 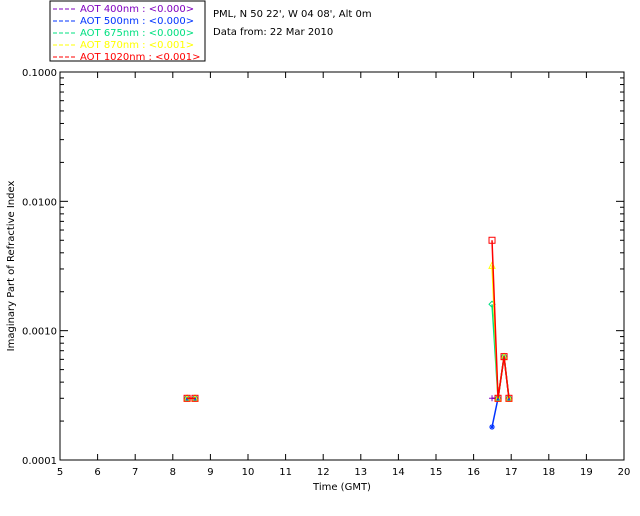 What do you see at coordinates (39, 202) in the screenshot?
I see `y-tick-label: 0.0100` at bounding box center [39, 202].